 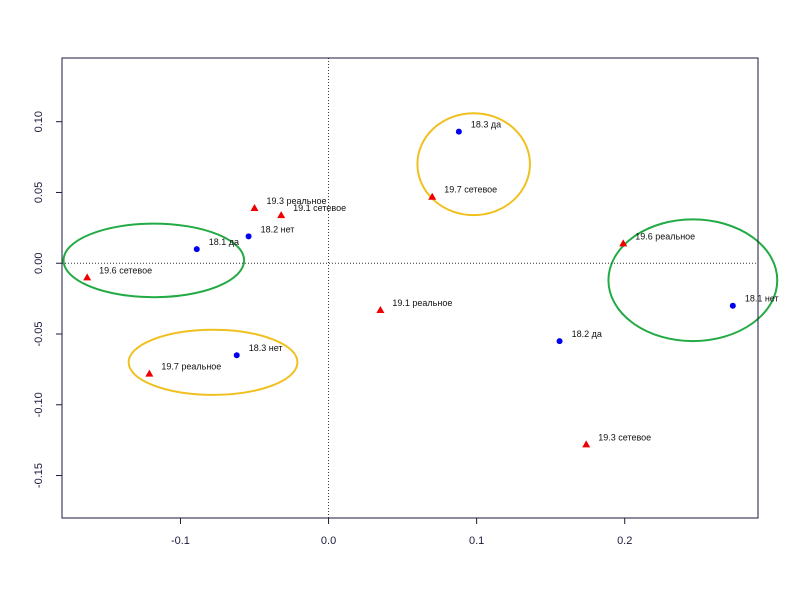 What do you see at coordinates (328, 541) in the screenshot?
I see `x-tick-label: 0.0` at bounding box center [328, 541].